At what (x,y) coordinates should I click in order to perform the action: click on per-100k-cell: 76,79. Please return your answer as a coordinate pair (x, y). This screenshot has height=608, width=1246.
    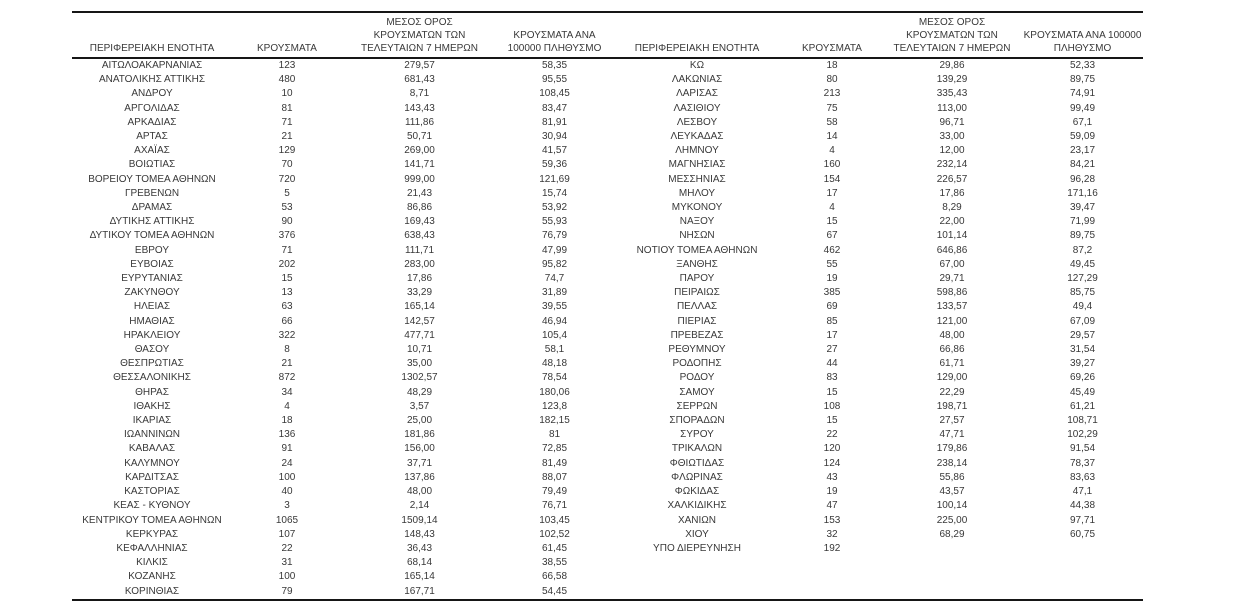
    Looking at the image, I should click on (554, 236).